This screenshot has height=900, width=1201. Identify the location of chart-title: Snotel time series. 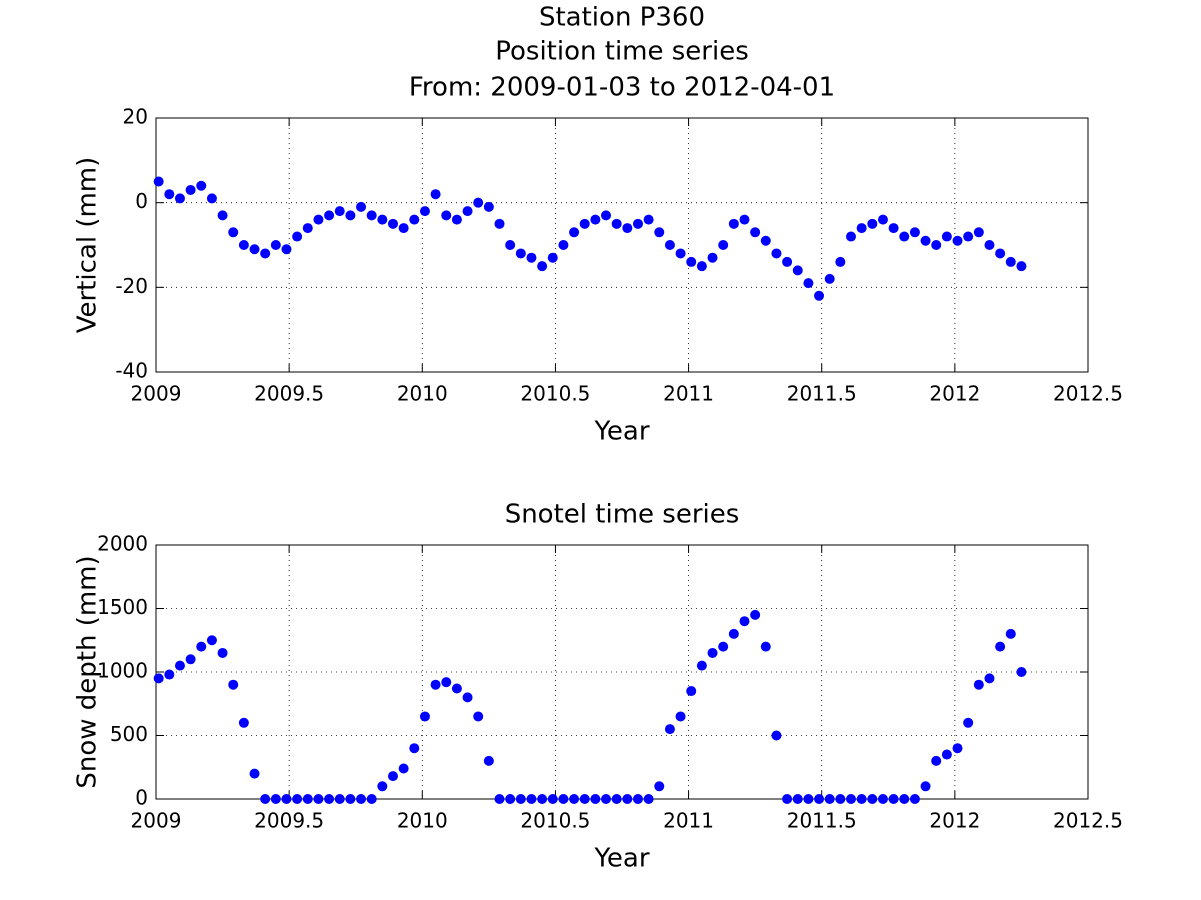
(622, 515).